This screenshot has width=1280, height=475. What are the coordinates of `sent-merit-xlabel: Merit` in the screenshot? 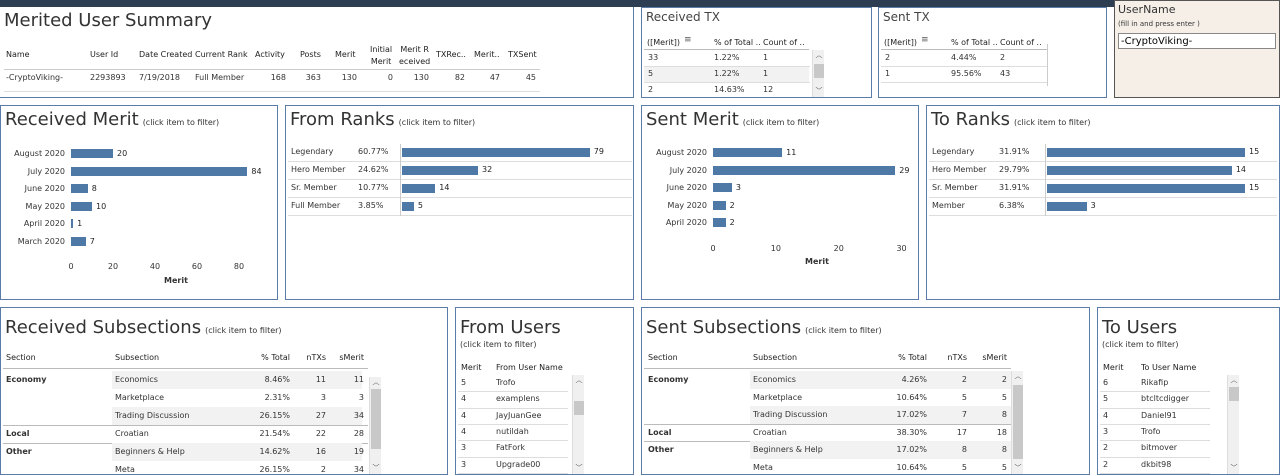 It's located at (817, 261).